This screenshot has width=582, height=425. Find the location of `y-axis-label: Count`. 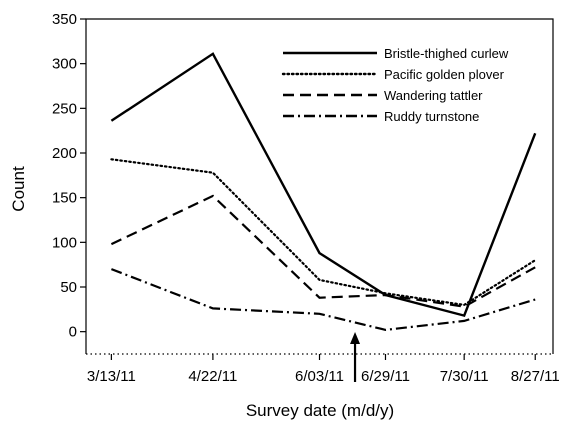

y-axis-label: Count is located at coordinates (18, 189).